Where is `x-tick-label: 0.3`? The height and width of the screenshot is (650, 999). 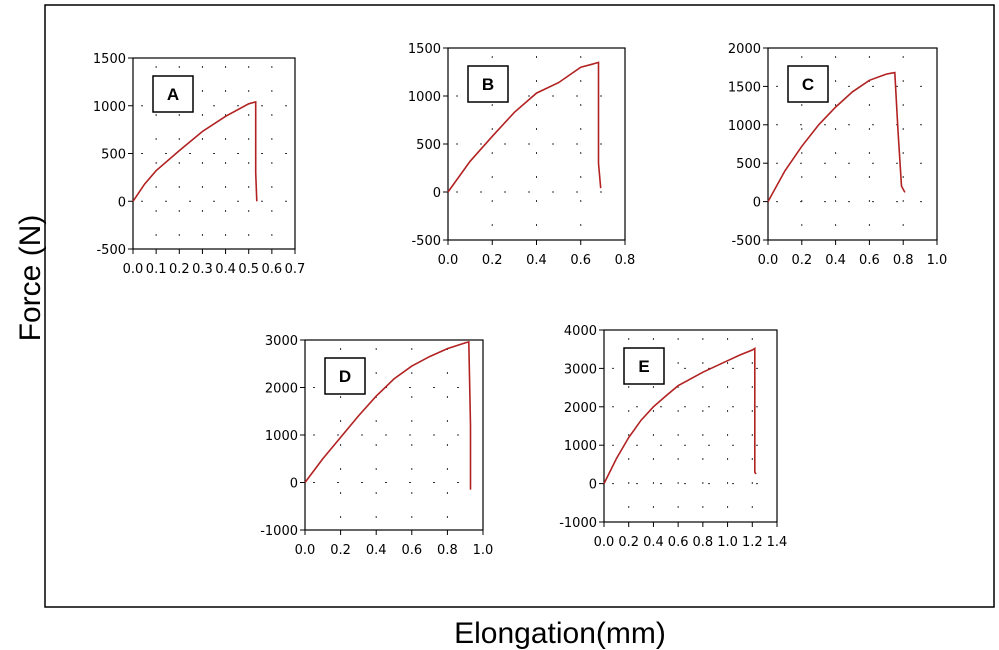
x-tick-label: 0.3 is located at coordinates (202, 269).